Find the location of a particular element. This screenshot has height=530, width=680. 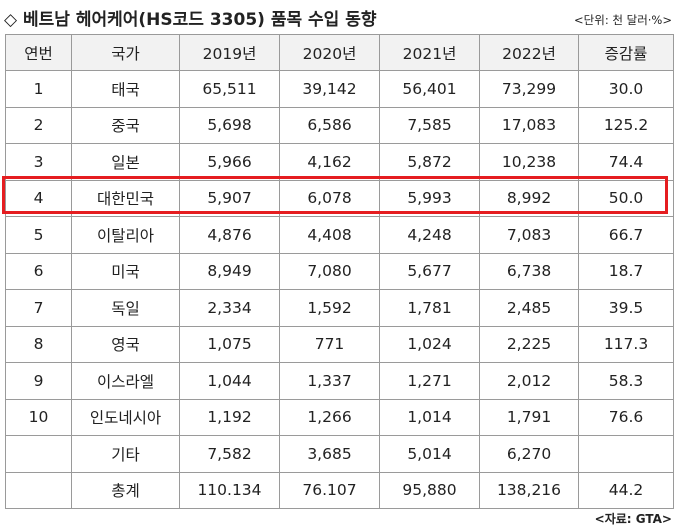

table-cell: 독일 is located at coordinates (125, 308).